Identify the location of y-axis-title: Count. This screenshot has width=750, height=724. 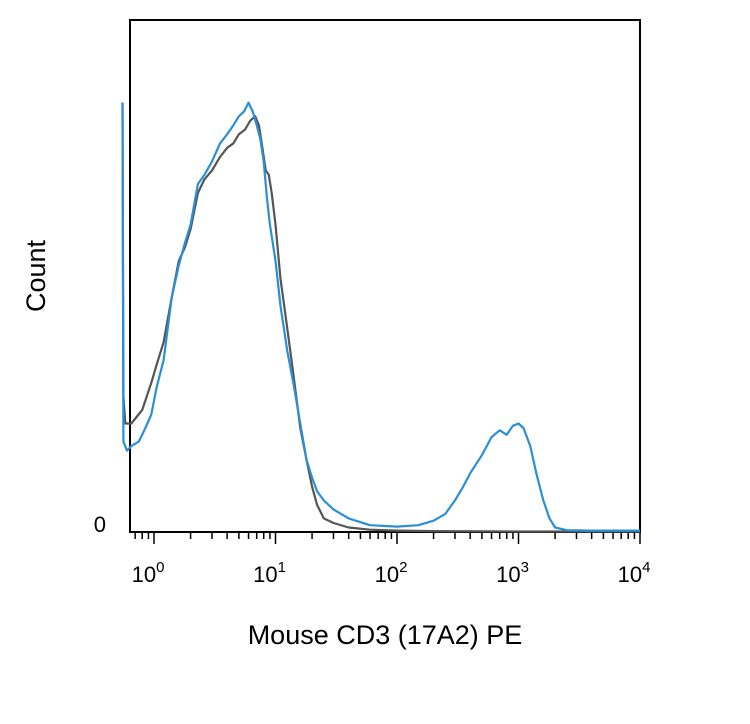
(36, 275).